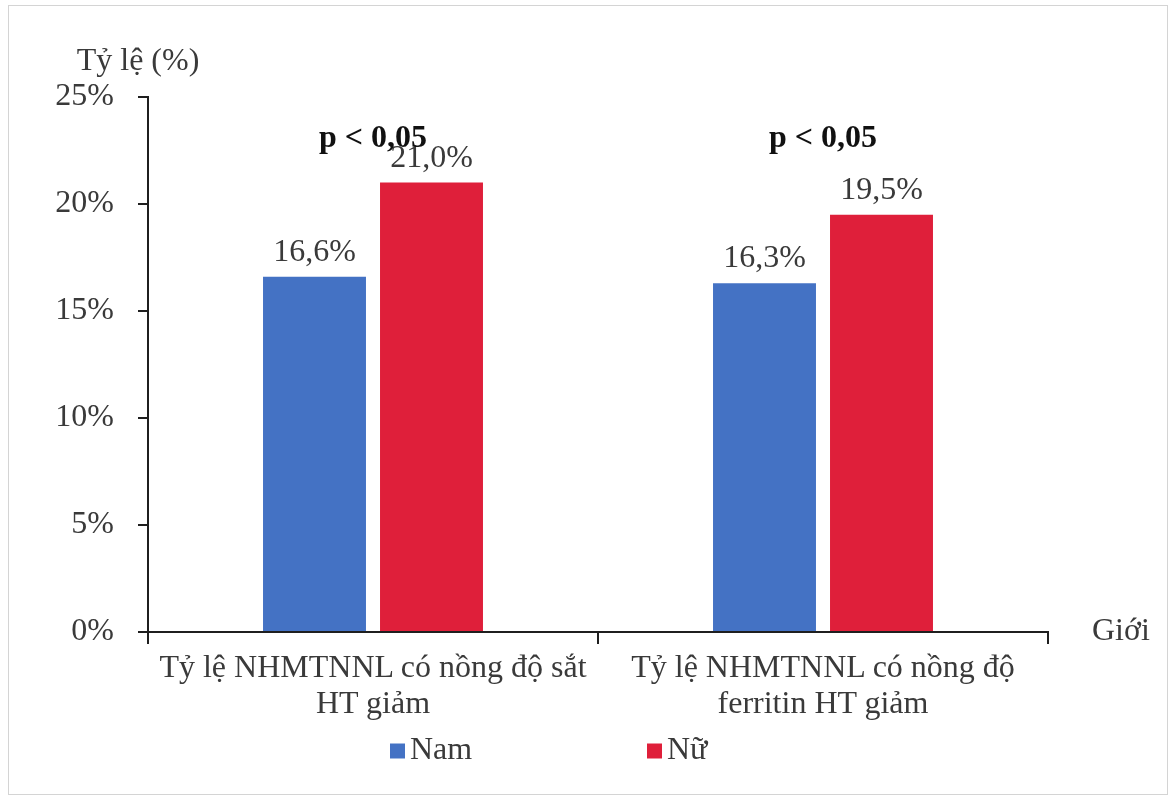 This screenshot has width=1176, height=803. I want to click on y-axis-title: Tỷ lệ (%), so click(138, 59).